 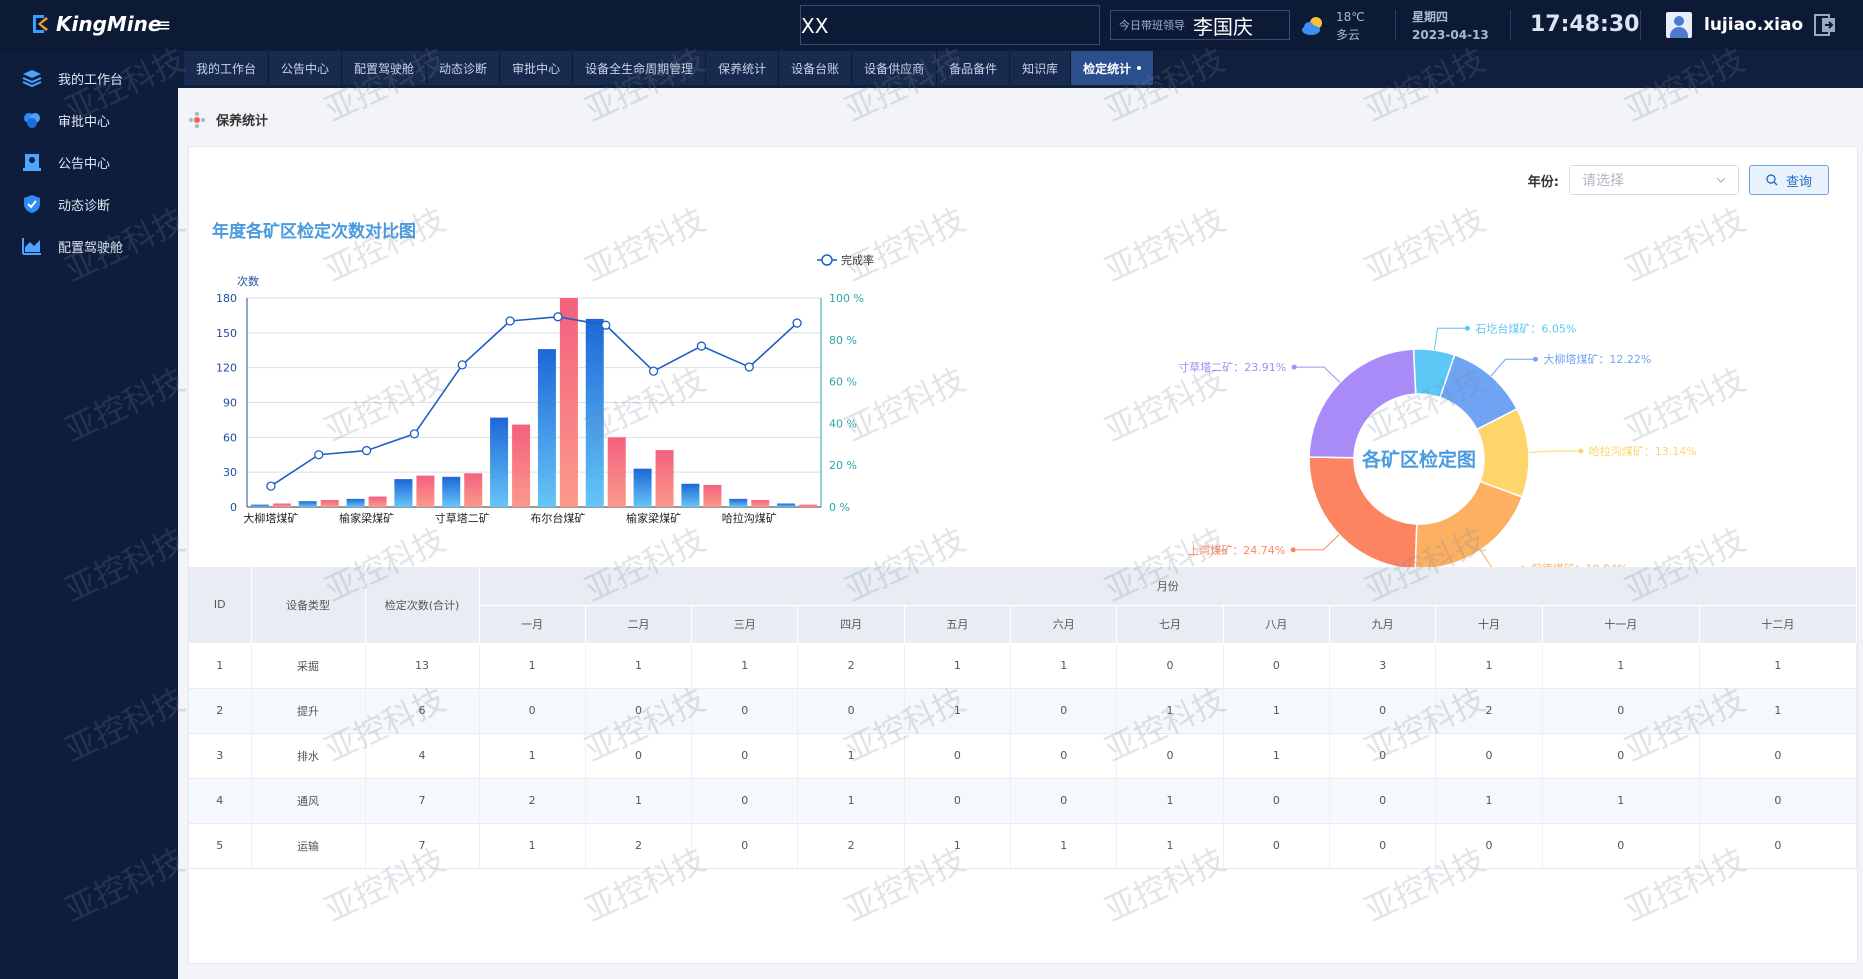 What do you see at coordinates (1525, 328) in the screenshot?
I see `slice-label: 石圪台煤矿：6.05%` at bounding box center [1525, 328].